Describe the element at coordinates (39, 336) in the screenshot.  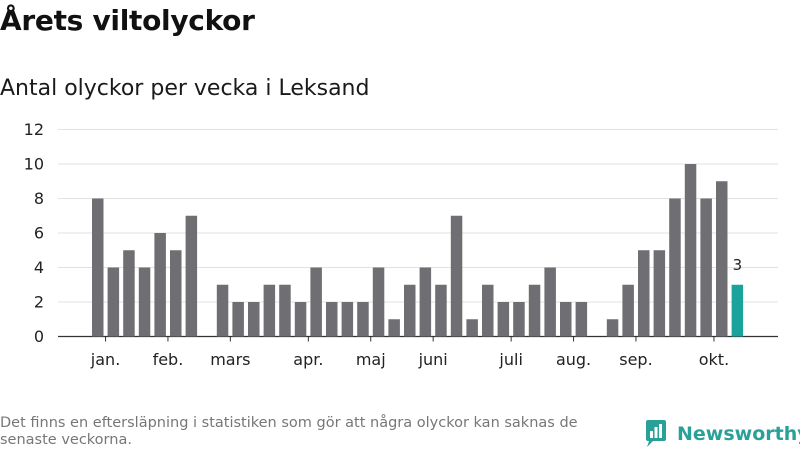
I see `y-tick-label: 0` at that location.